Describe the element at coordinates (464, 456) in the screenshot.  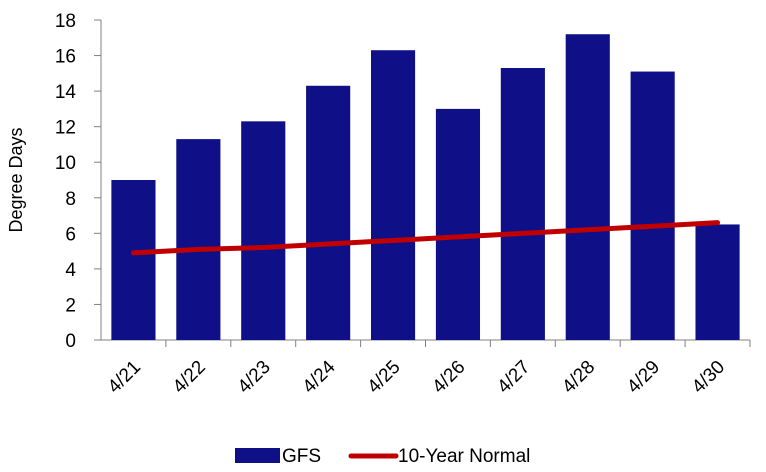
I see `legend-normal-label: 10-Year Normal` at that location.